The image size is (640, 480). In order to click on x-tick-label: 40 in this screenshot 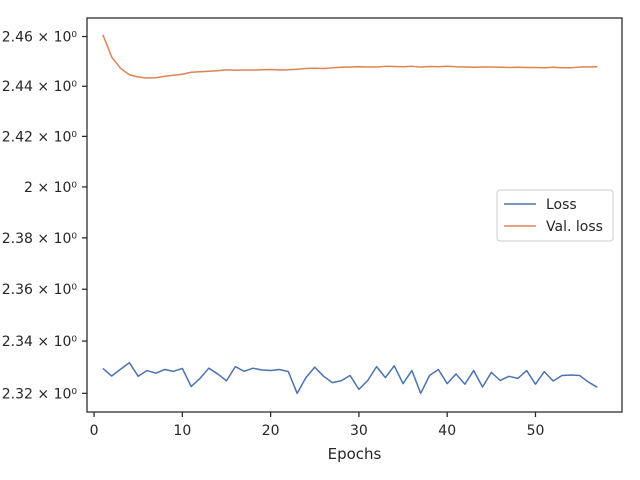, I will do `click(447, 431)`.